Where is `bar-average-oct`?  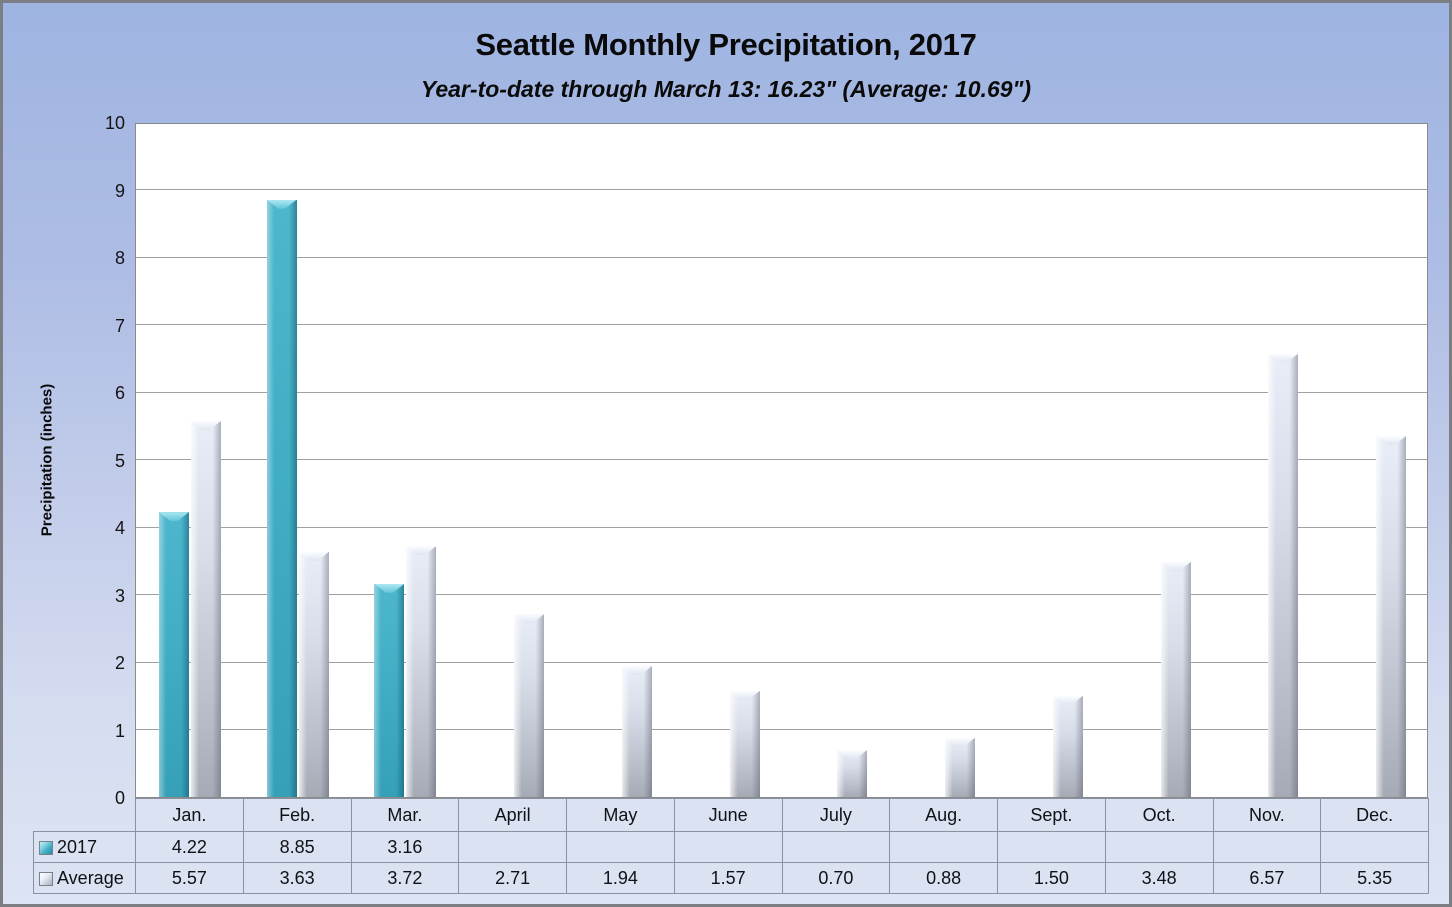
bar-average-oct is located at coordinates (1175, 679).